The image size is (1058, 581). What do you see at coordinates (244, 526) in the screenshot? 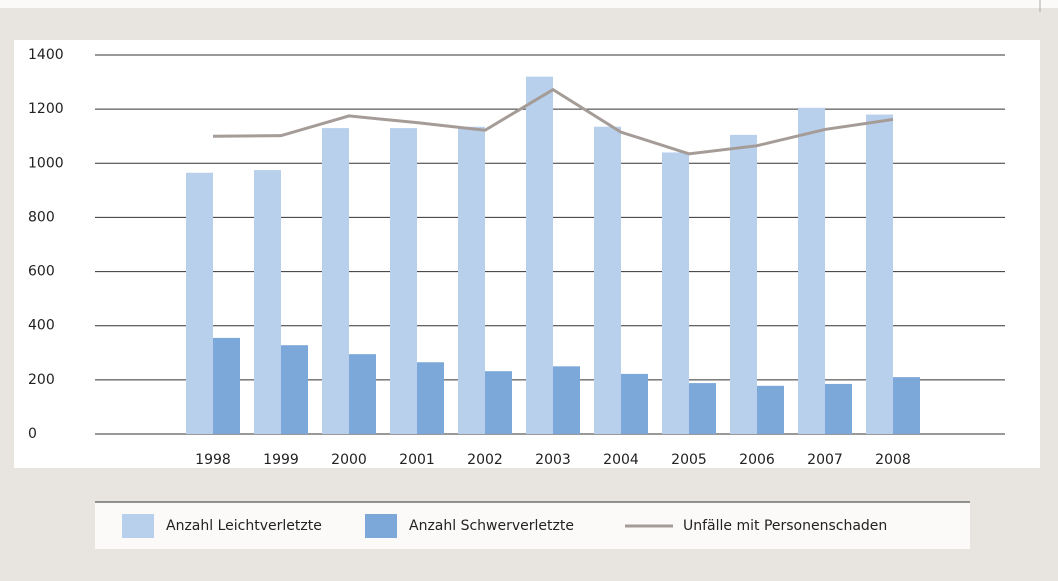
I see `legend-label: Anzahl Leichtverletzte` at bounding box center [244, 526].